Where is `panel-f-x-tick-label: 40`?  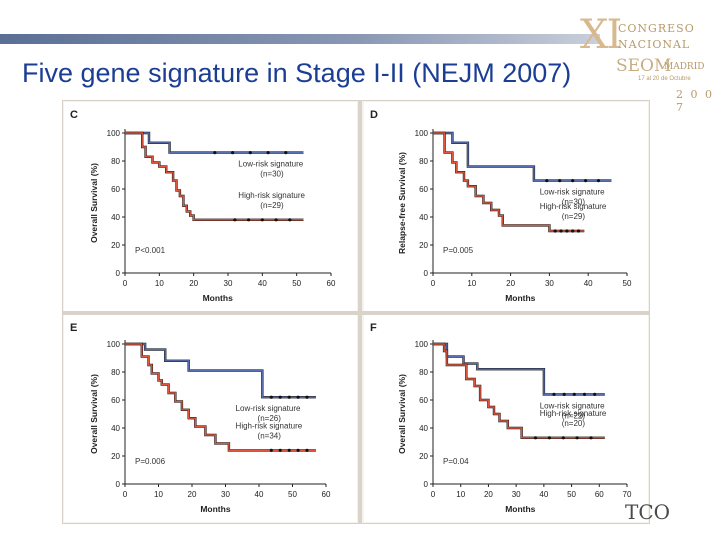 panel-f-x-tick-label: 40 is located at coordinates (543, 494).